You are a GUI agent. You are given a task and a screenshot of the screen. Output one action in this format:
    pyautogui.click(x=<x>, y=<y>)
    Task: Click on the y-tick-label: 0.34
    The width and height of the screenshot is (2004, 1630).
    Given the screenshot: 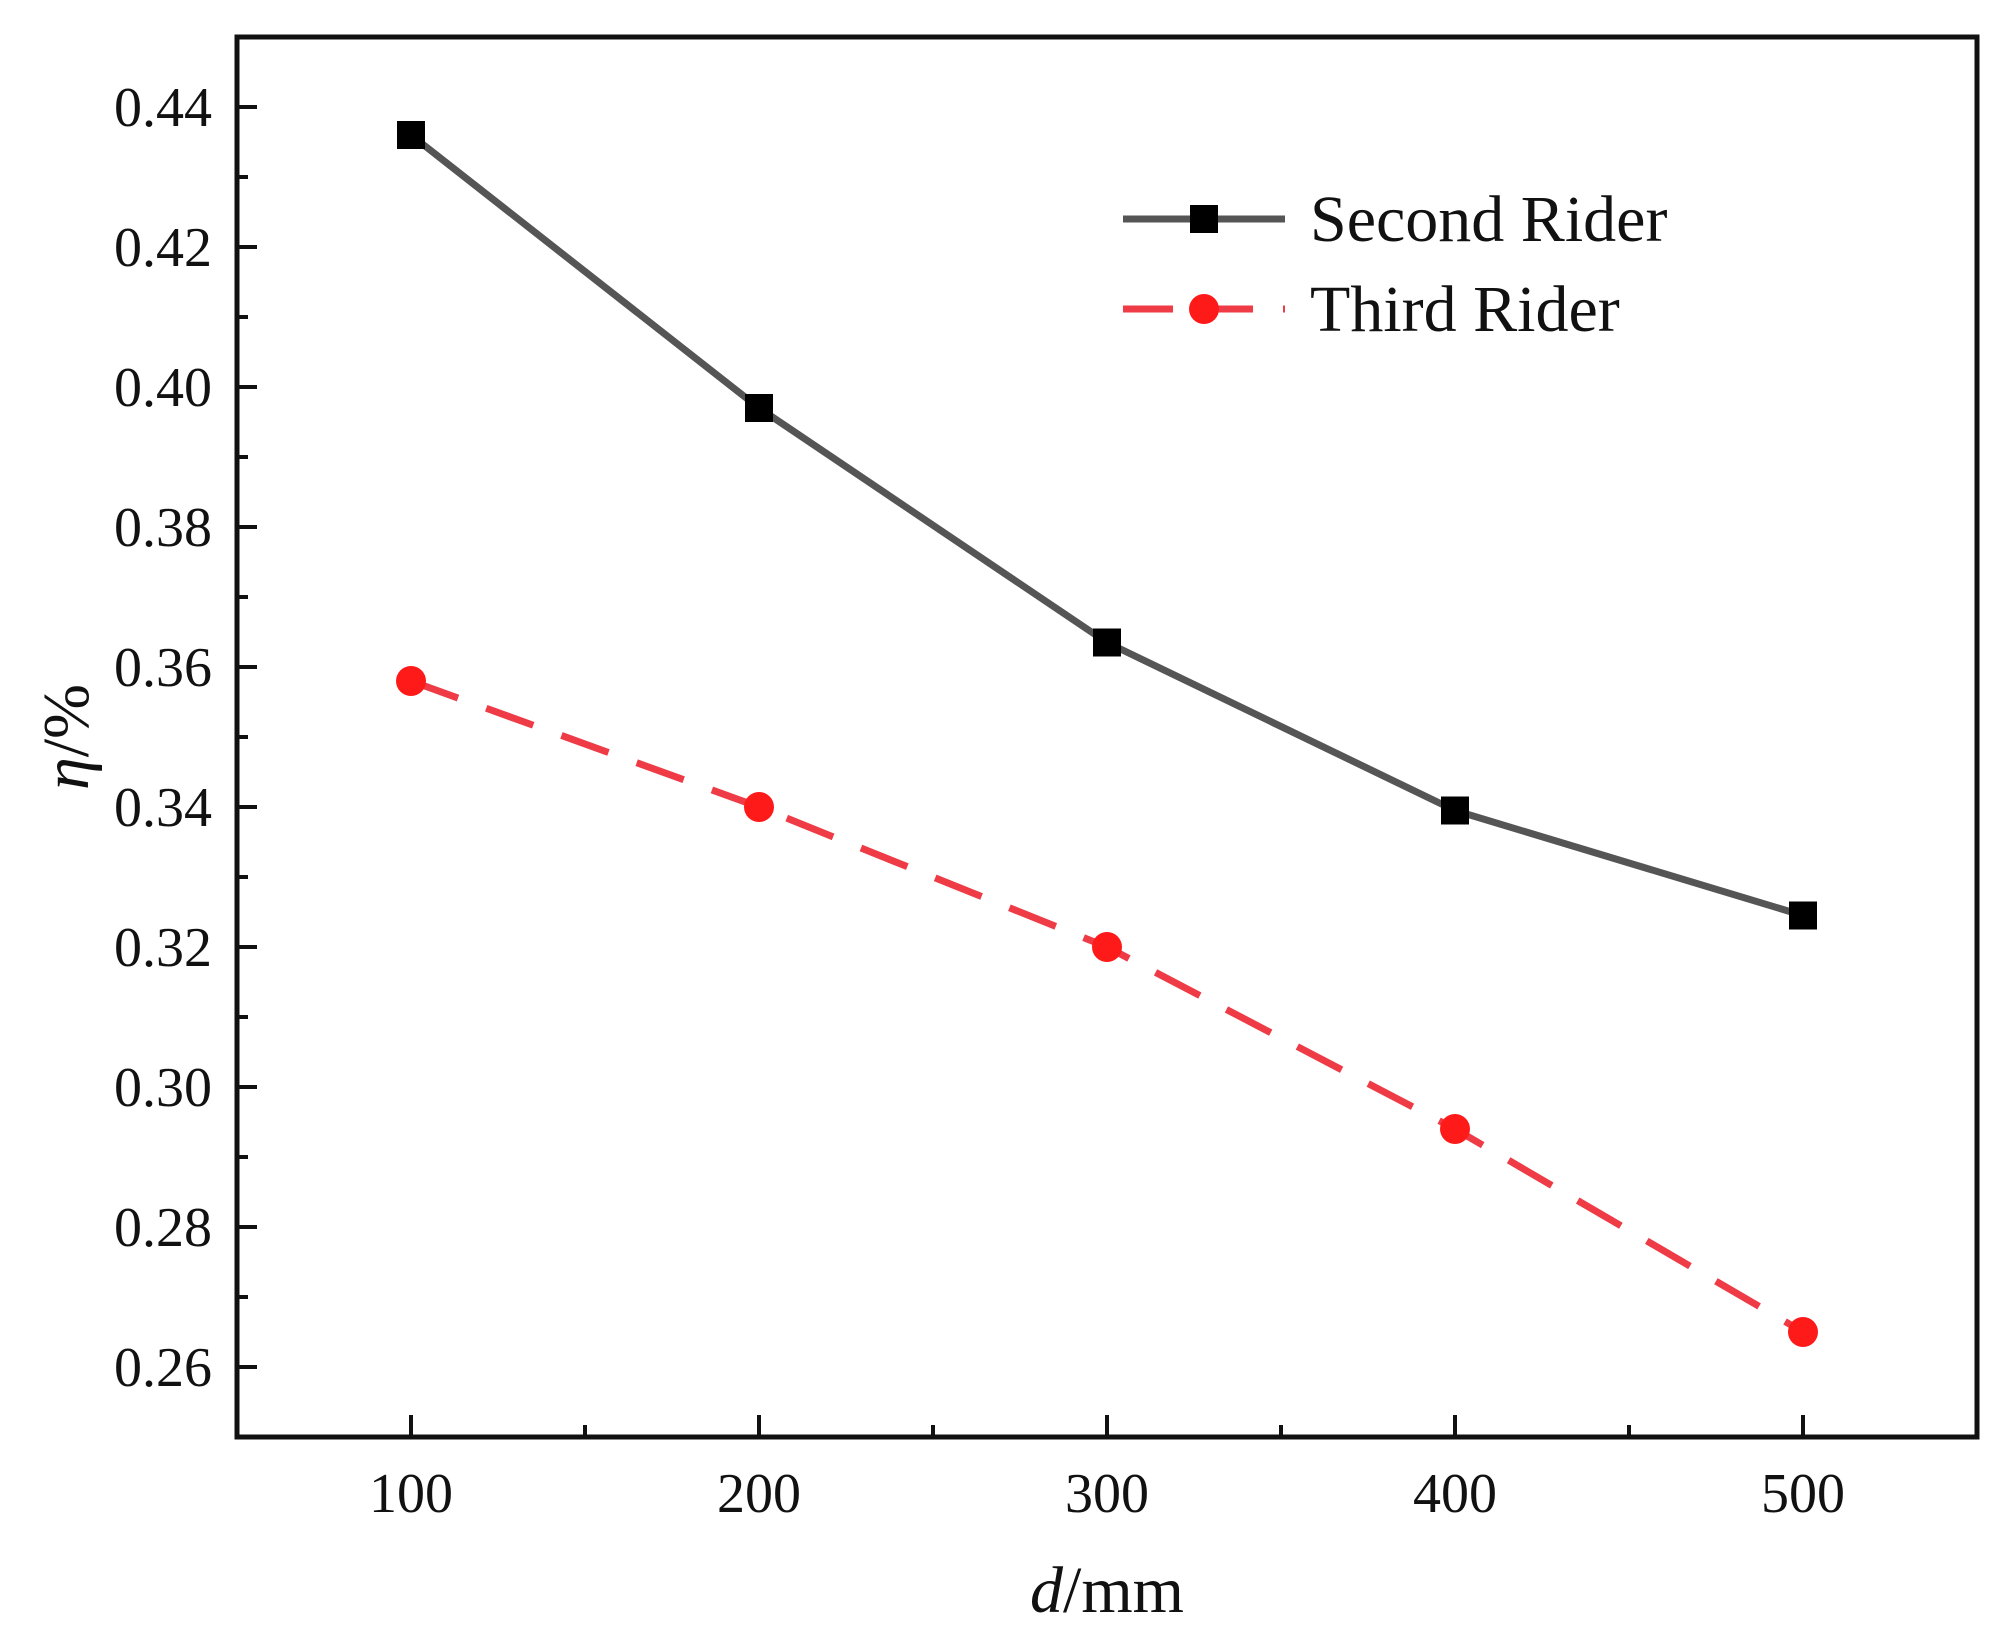 What is the action you would take?
    pyautogui.click(x=163, y=808)
    